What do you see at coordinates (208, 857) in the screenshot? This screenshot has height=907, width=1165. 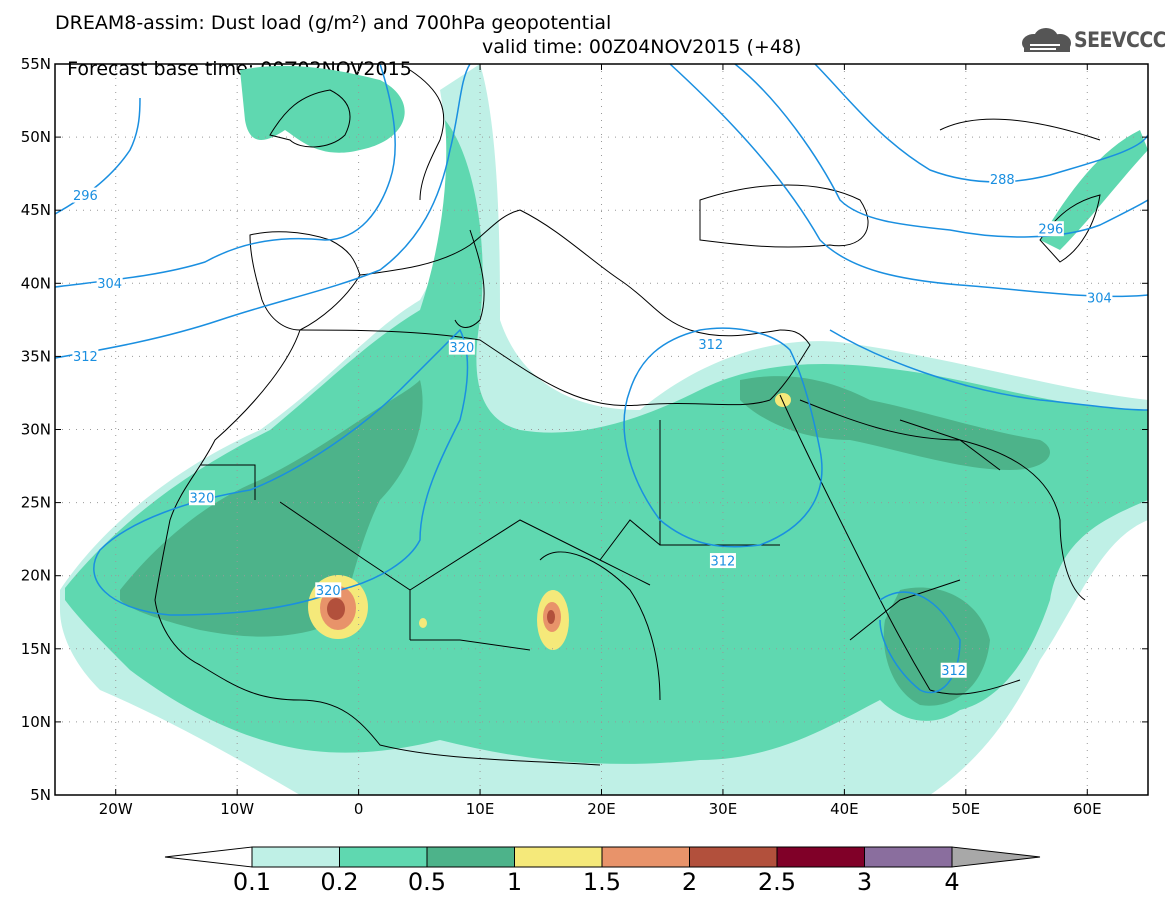 I see `colorbar-under-triangle` at bounding box center [208, 857].